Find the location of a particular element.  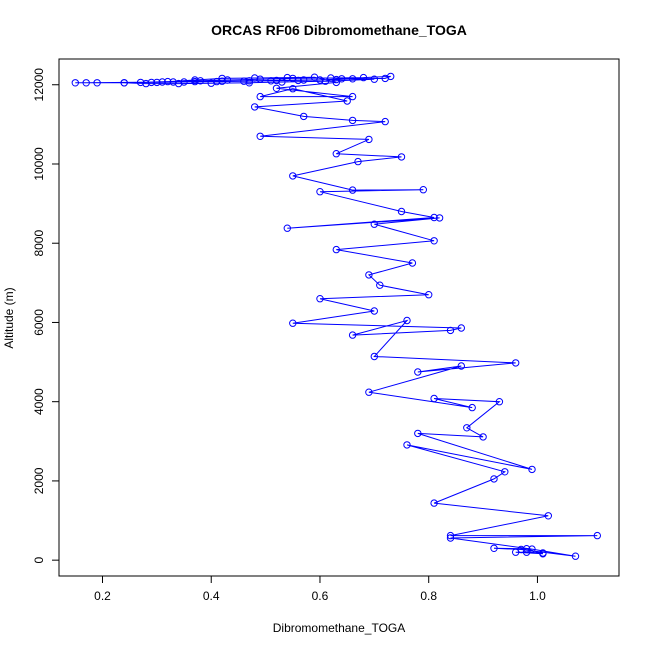

x-tick-label: 0.4 is located at coordinates (211, 596).